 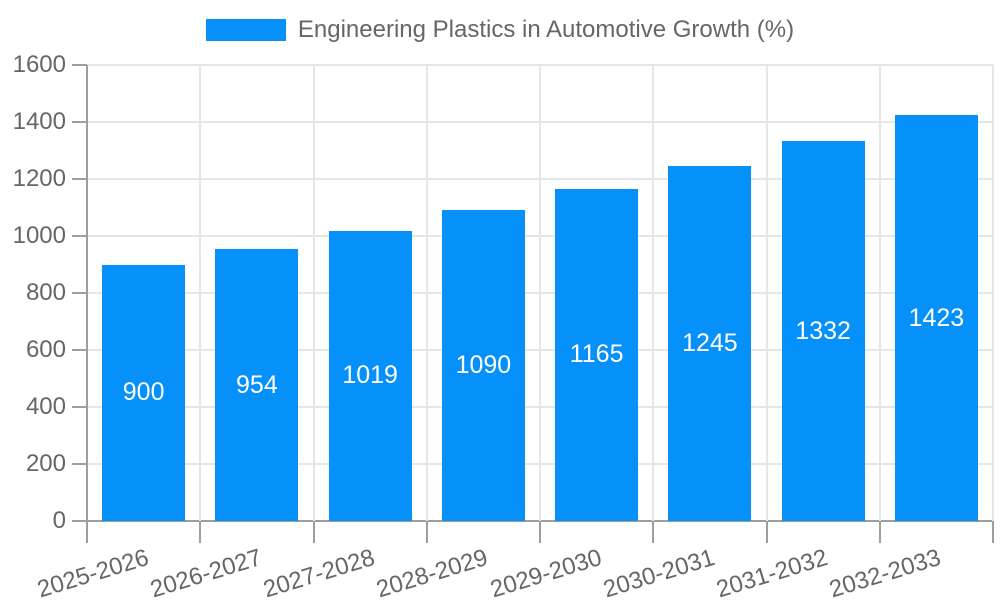 What do you see at coordinates (59, 520) in the screenshot?
I see `y-tick-label: 0` at bounding box center [59, 520].